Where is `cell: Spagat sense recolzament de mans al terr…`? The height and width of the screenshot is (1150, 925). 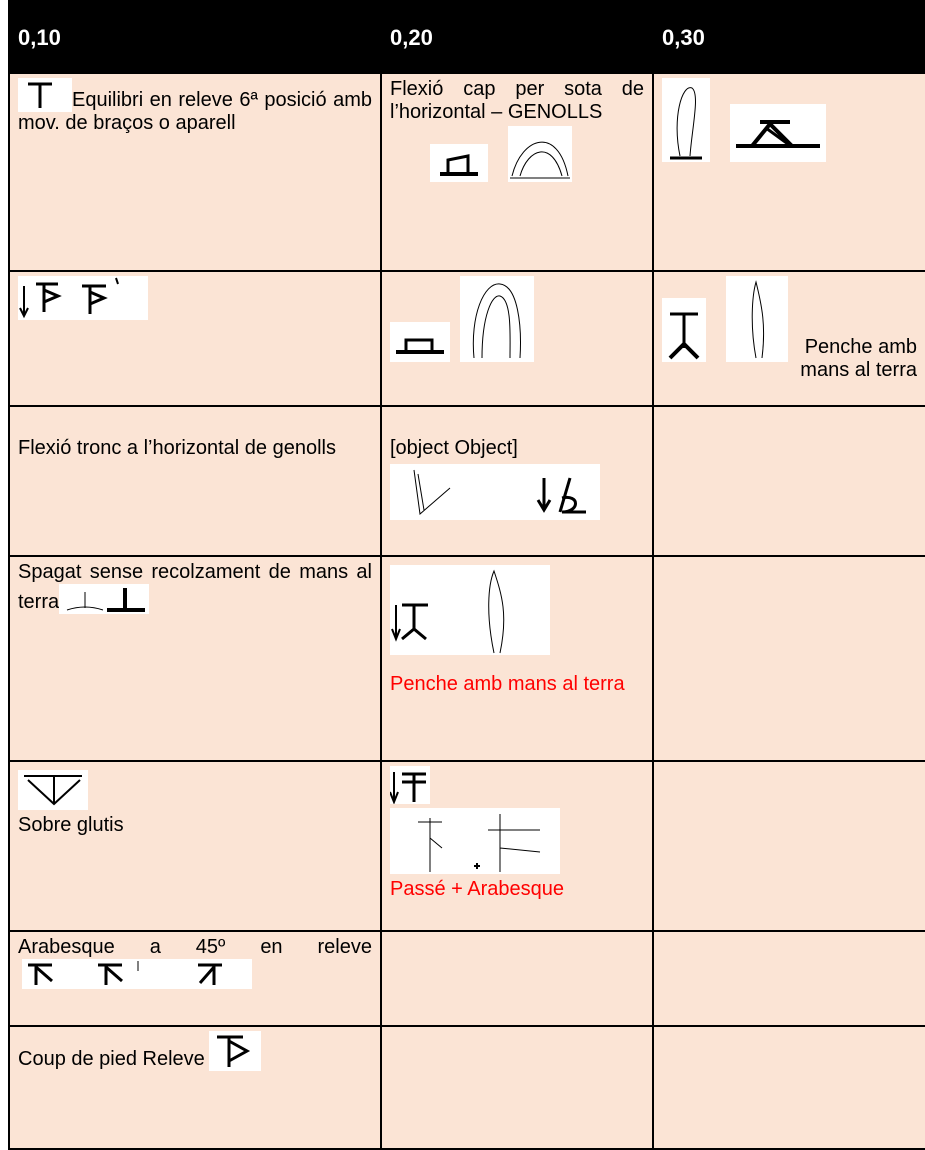 cell: Spagat sense recolzament de mans al terr… is located at coordinates (195, 658).